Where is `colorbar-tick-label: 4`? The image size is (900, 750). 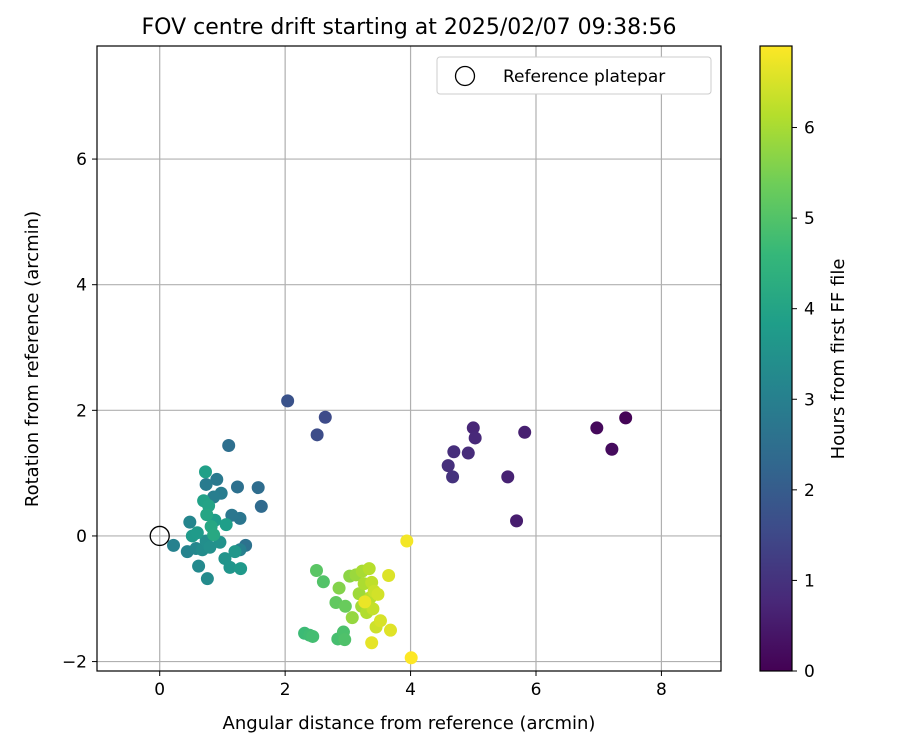
colorbar-tick-label: 4 is located at coordinates (809, 310).